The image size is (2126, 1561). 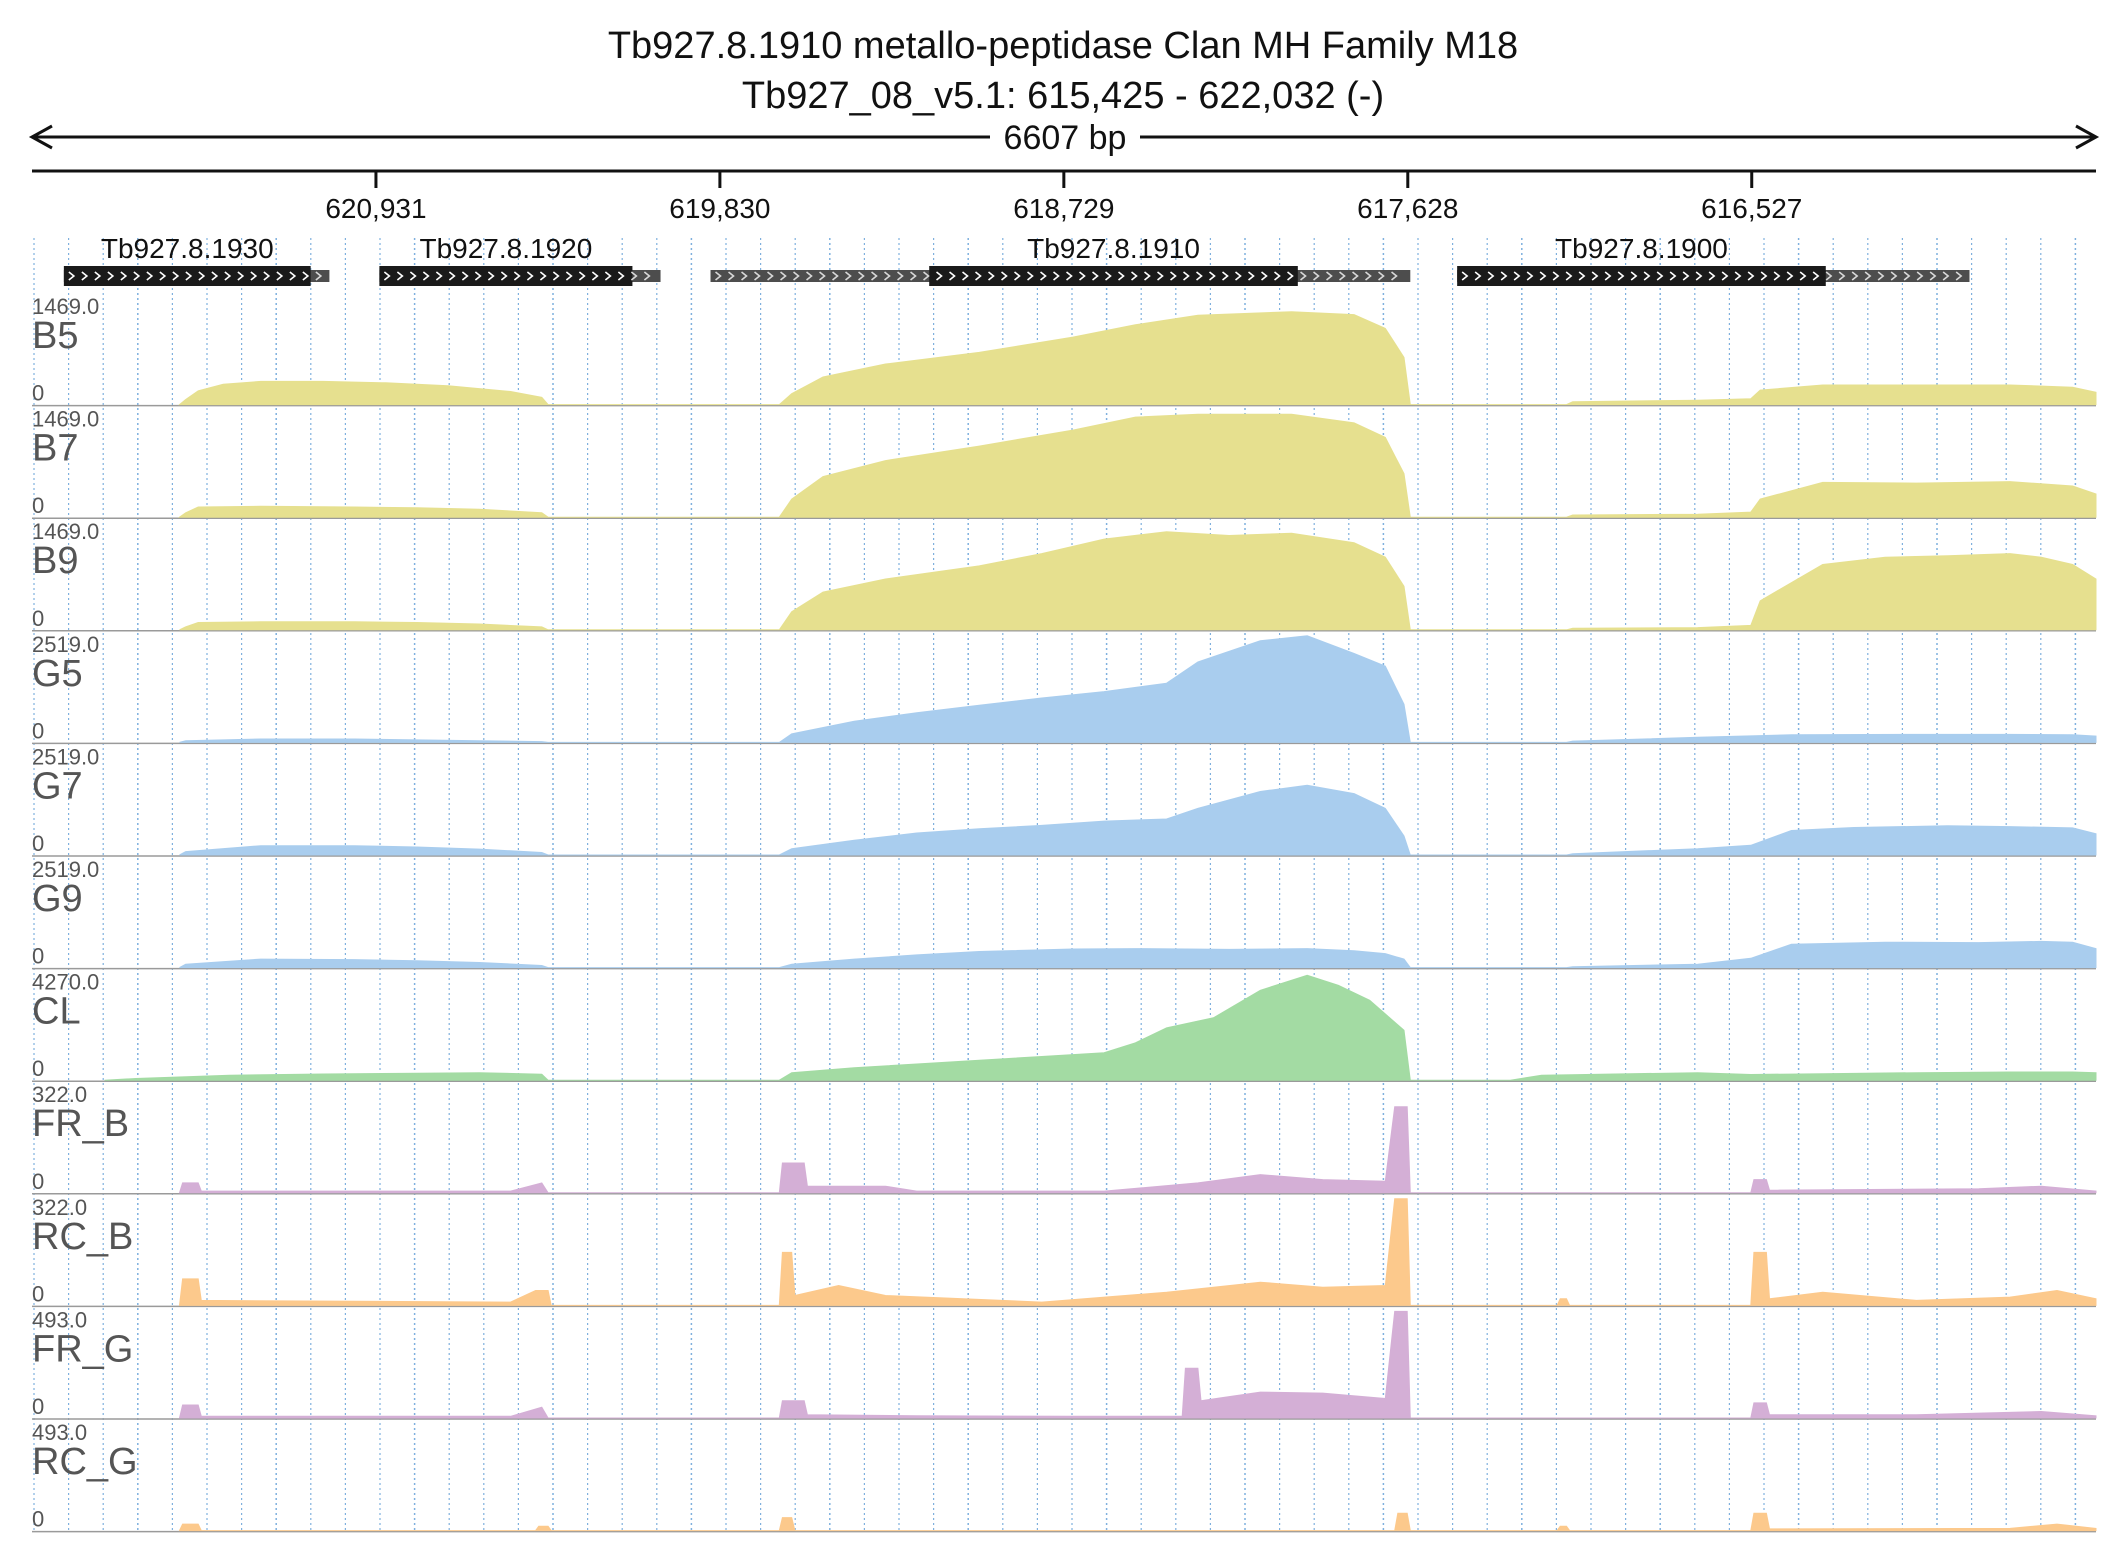 I want to click on span-indicator: 6607 bp, so click(x=1064, y=138).